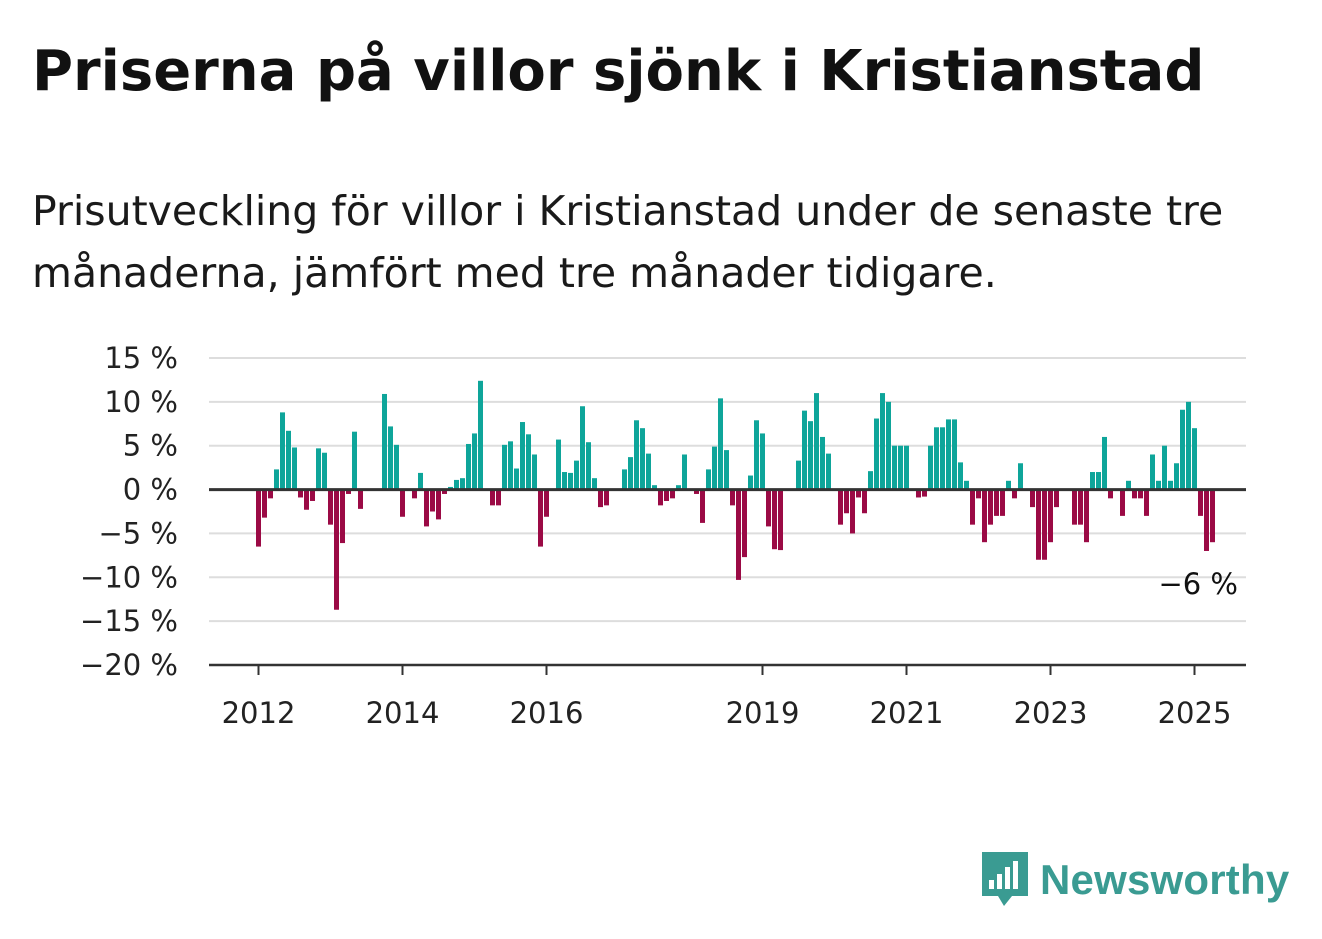 The width and height of the screenshot is (1322, 939). I want to click on y-tick-label: 15 %, so click(141, 358).